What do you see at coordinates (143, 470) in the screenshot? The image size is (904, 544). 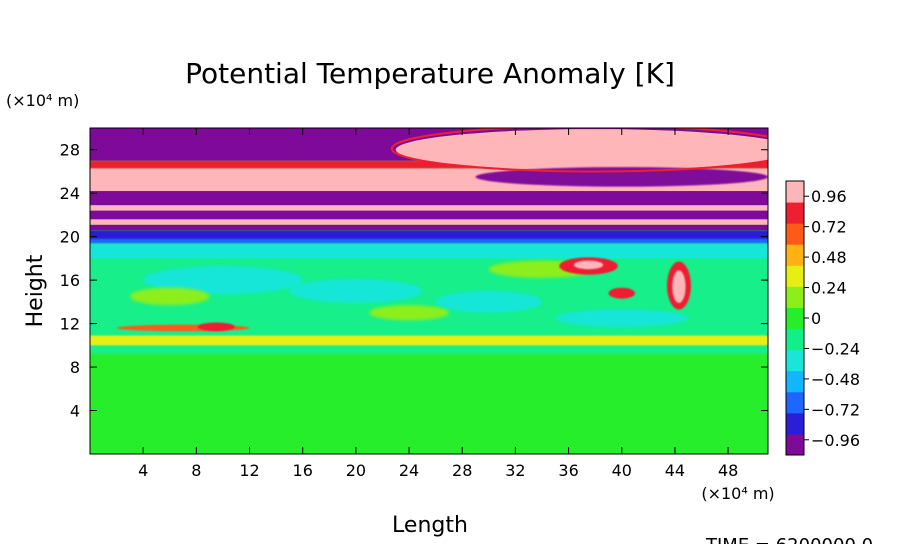 I see `x-tick-label: 4` at bounding box center [143, 470].